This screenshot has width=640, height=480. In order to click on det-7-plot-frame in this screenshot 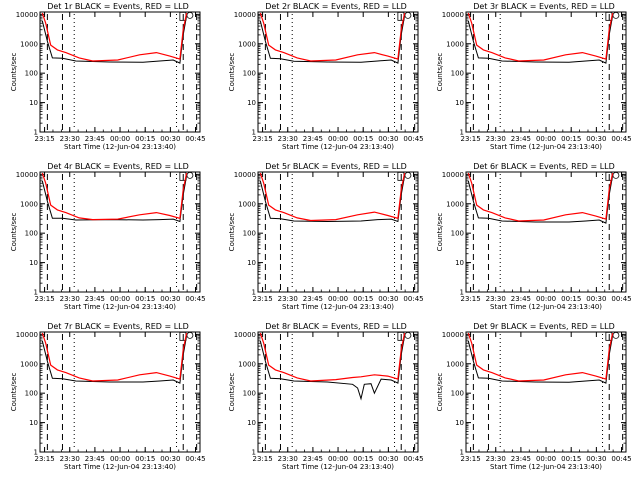, I will do `click(120, 392)`.